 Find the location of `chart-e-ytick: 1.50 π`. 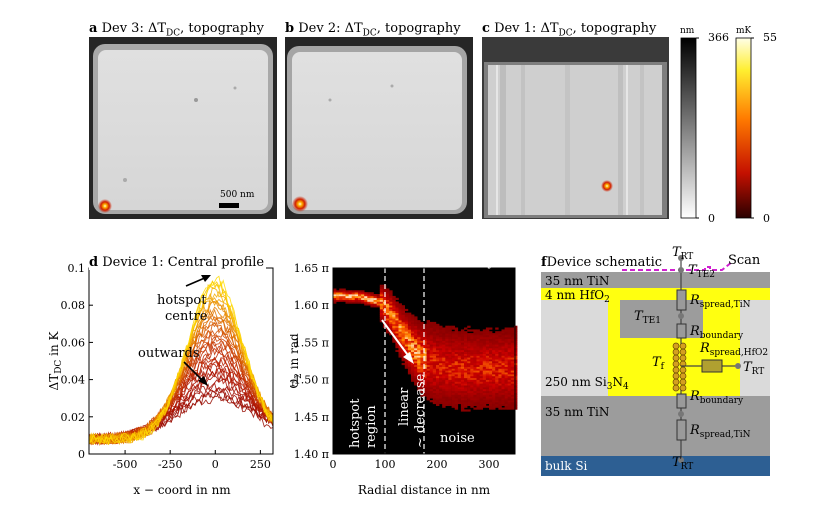

chart-e-ytick: 1.50 π is located at coordinates (311, 380).